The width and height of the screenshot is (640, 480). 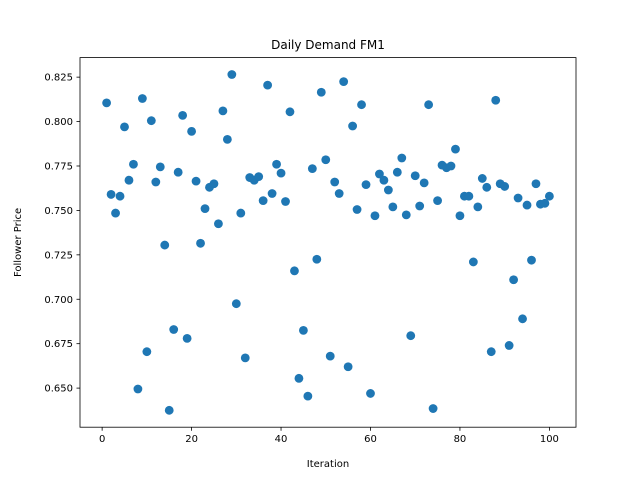 What do you see at coordinates (58, 389) in the screenshot?
I see `y-tick-label: 0.650` at bounding box center [58, 389].